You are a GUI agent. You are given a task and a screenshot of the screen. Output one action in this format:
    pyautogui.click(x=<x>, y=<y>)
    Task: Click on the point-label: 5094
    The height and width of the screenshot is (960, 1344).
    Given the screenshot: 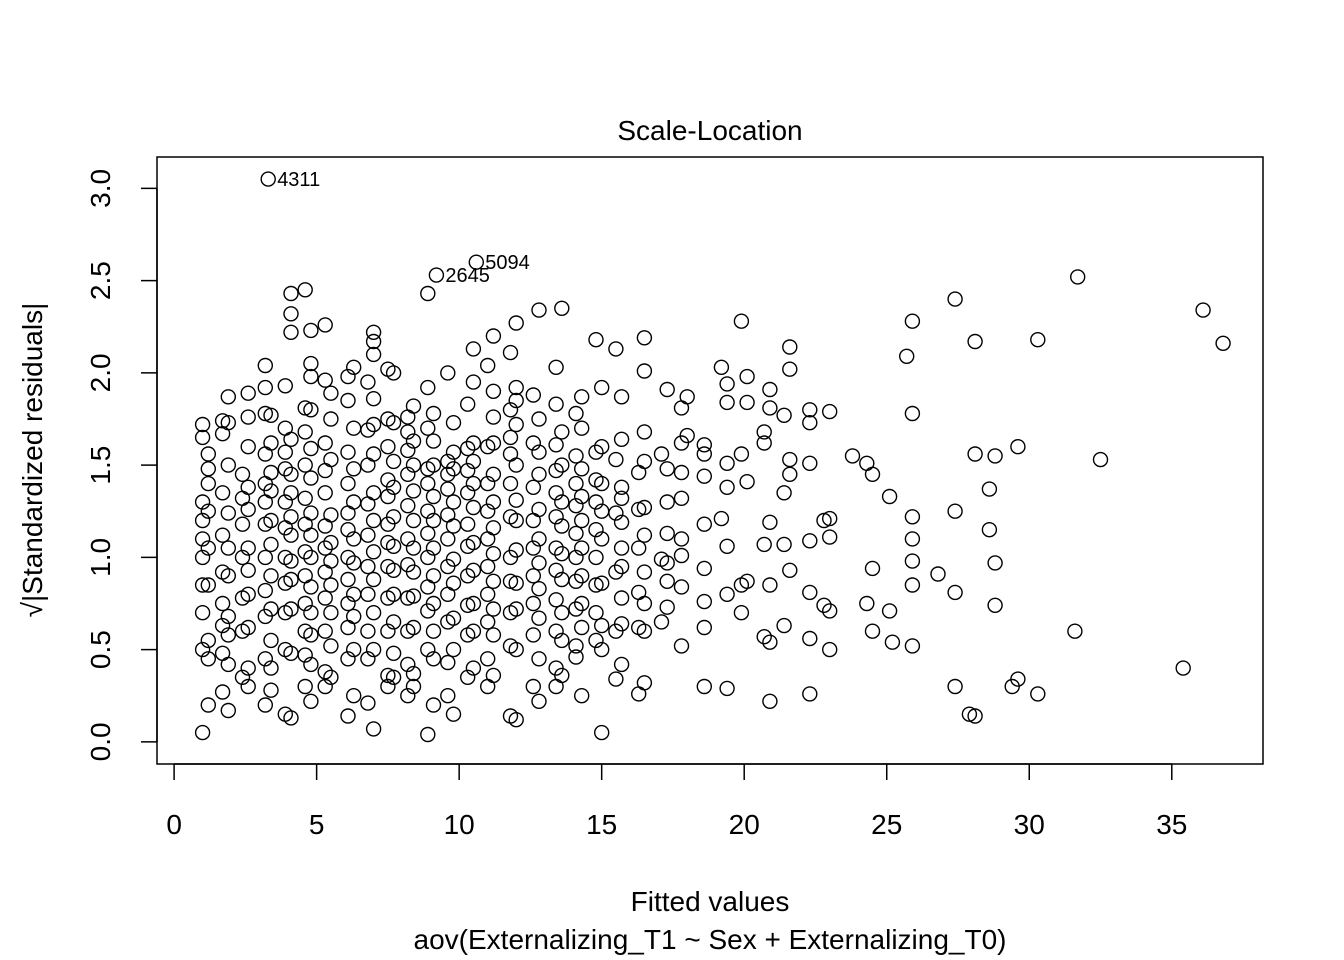 What is the action you would take?
    pyautogui.click(x=507, y=263)
    